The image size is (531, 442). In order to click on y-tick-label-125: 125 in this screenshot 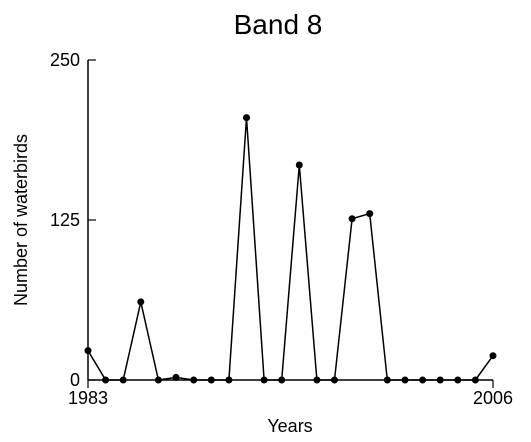, I will do `click(65, 220)`.